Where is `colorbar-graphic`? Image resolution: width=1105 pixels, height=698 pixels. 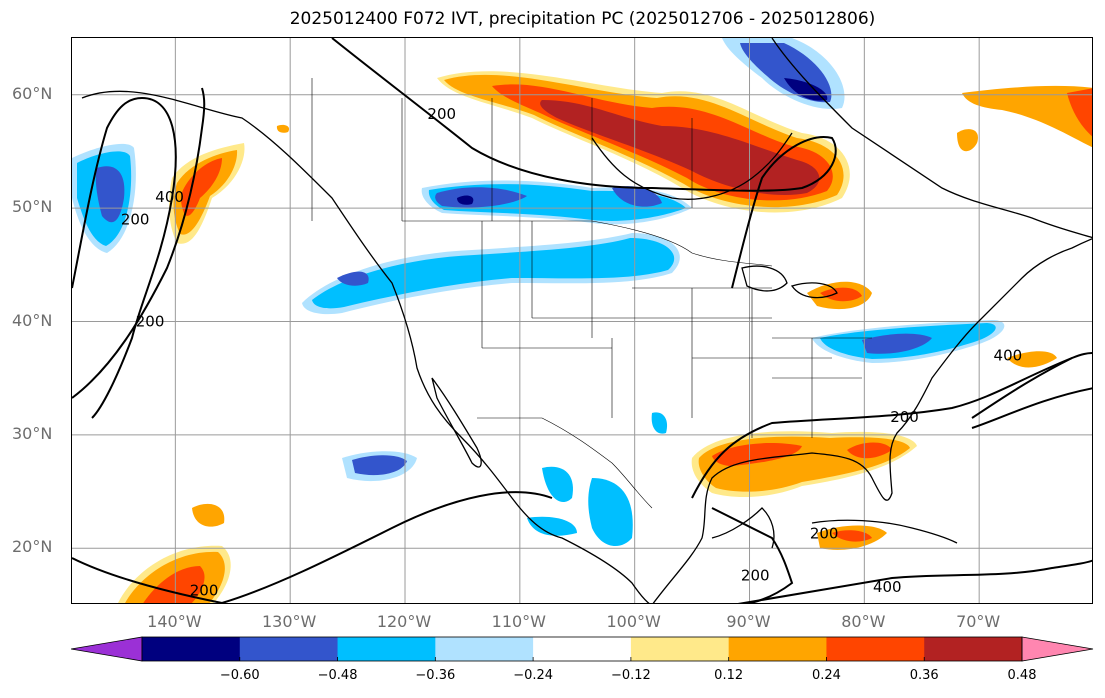 colorbar-graphic is located at coordinates (582, 649).